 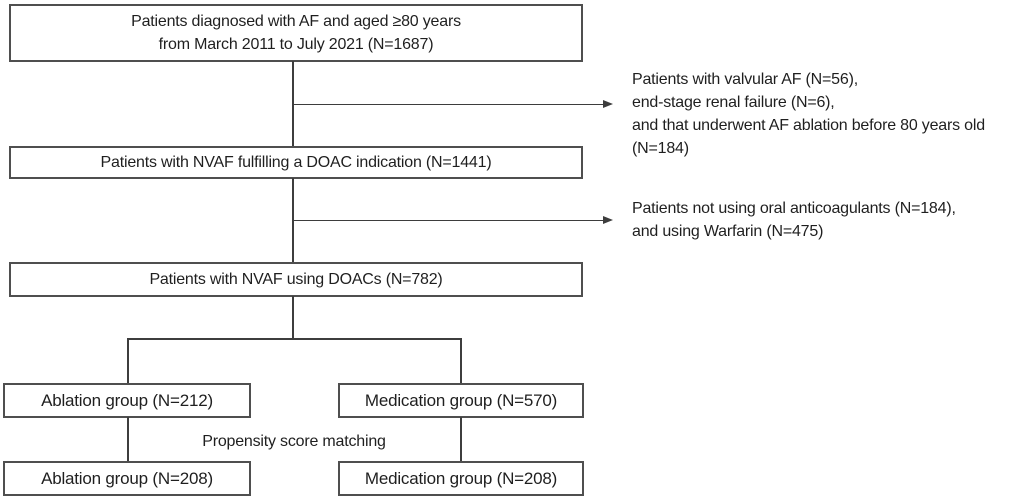 I want to click on exclusion-arrow-1-shaft, so click(x=448, y=104).